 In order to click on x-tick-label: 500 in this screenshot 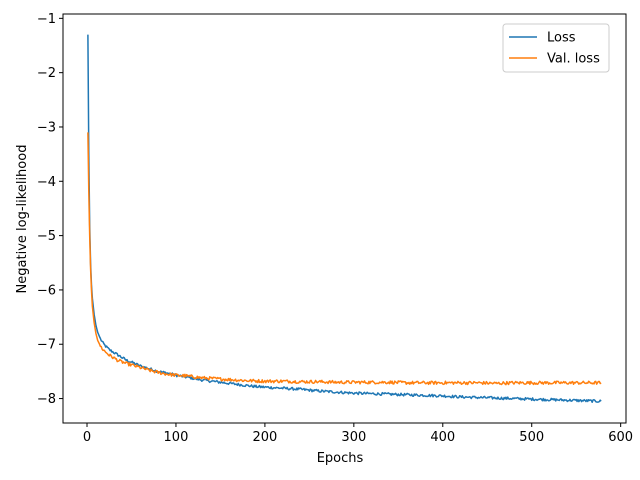, I will do `click(531, 437)`.